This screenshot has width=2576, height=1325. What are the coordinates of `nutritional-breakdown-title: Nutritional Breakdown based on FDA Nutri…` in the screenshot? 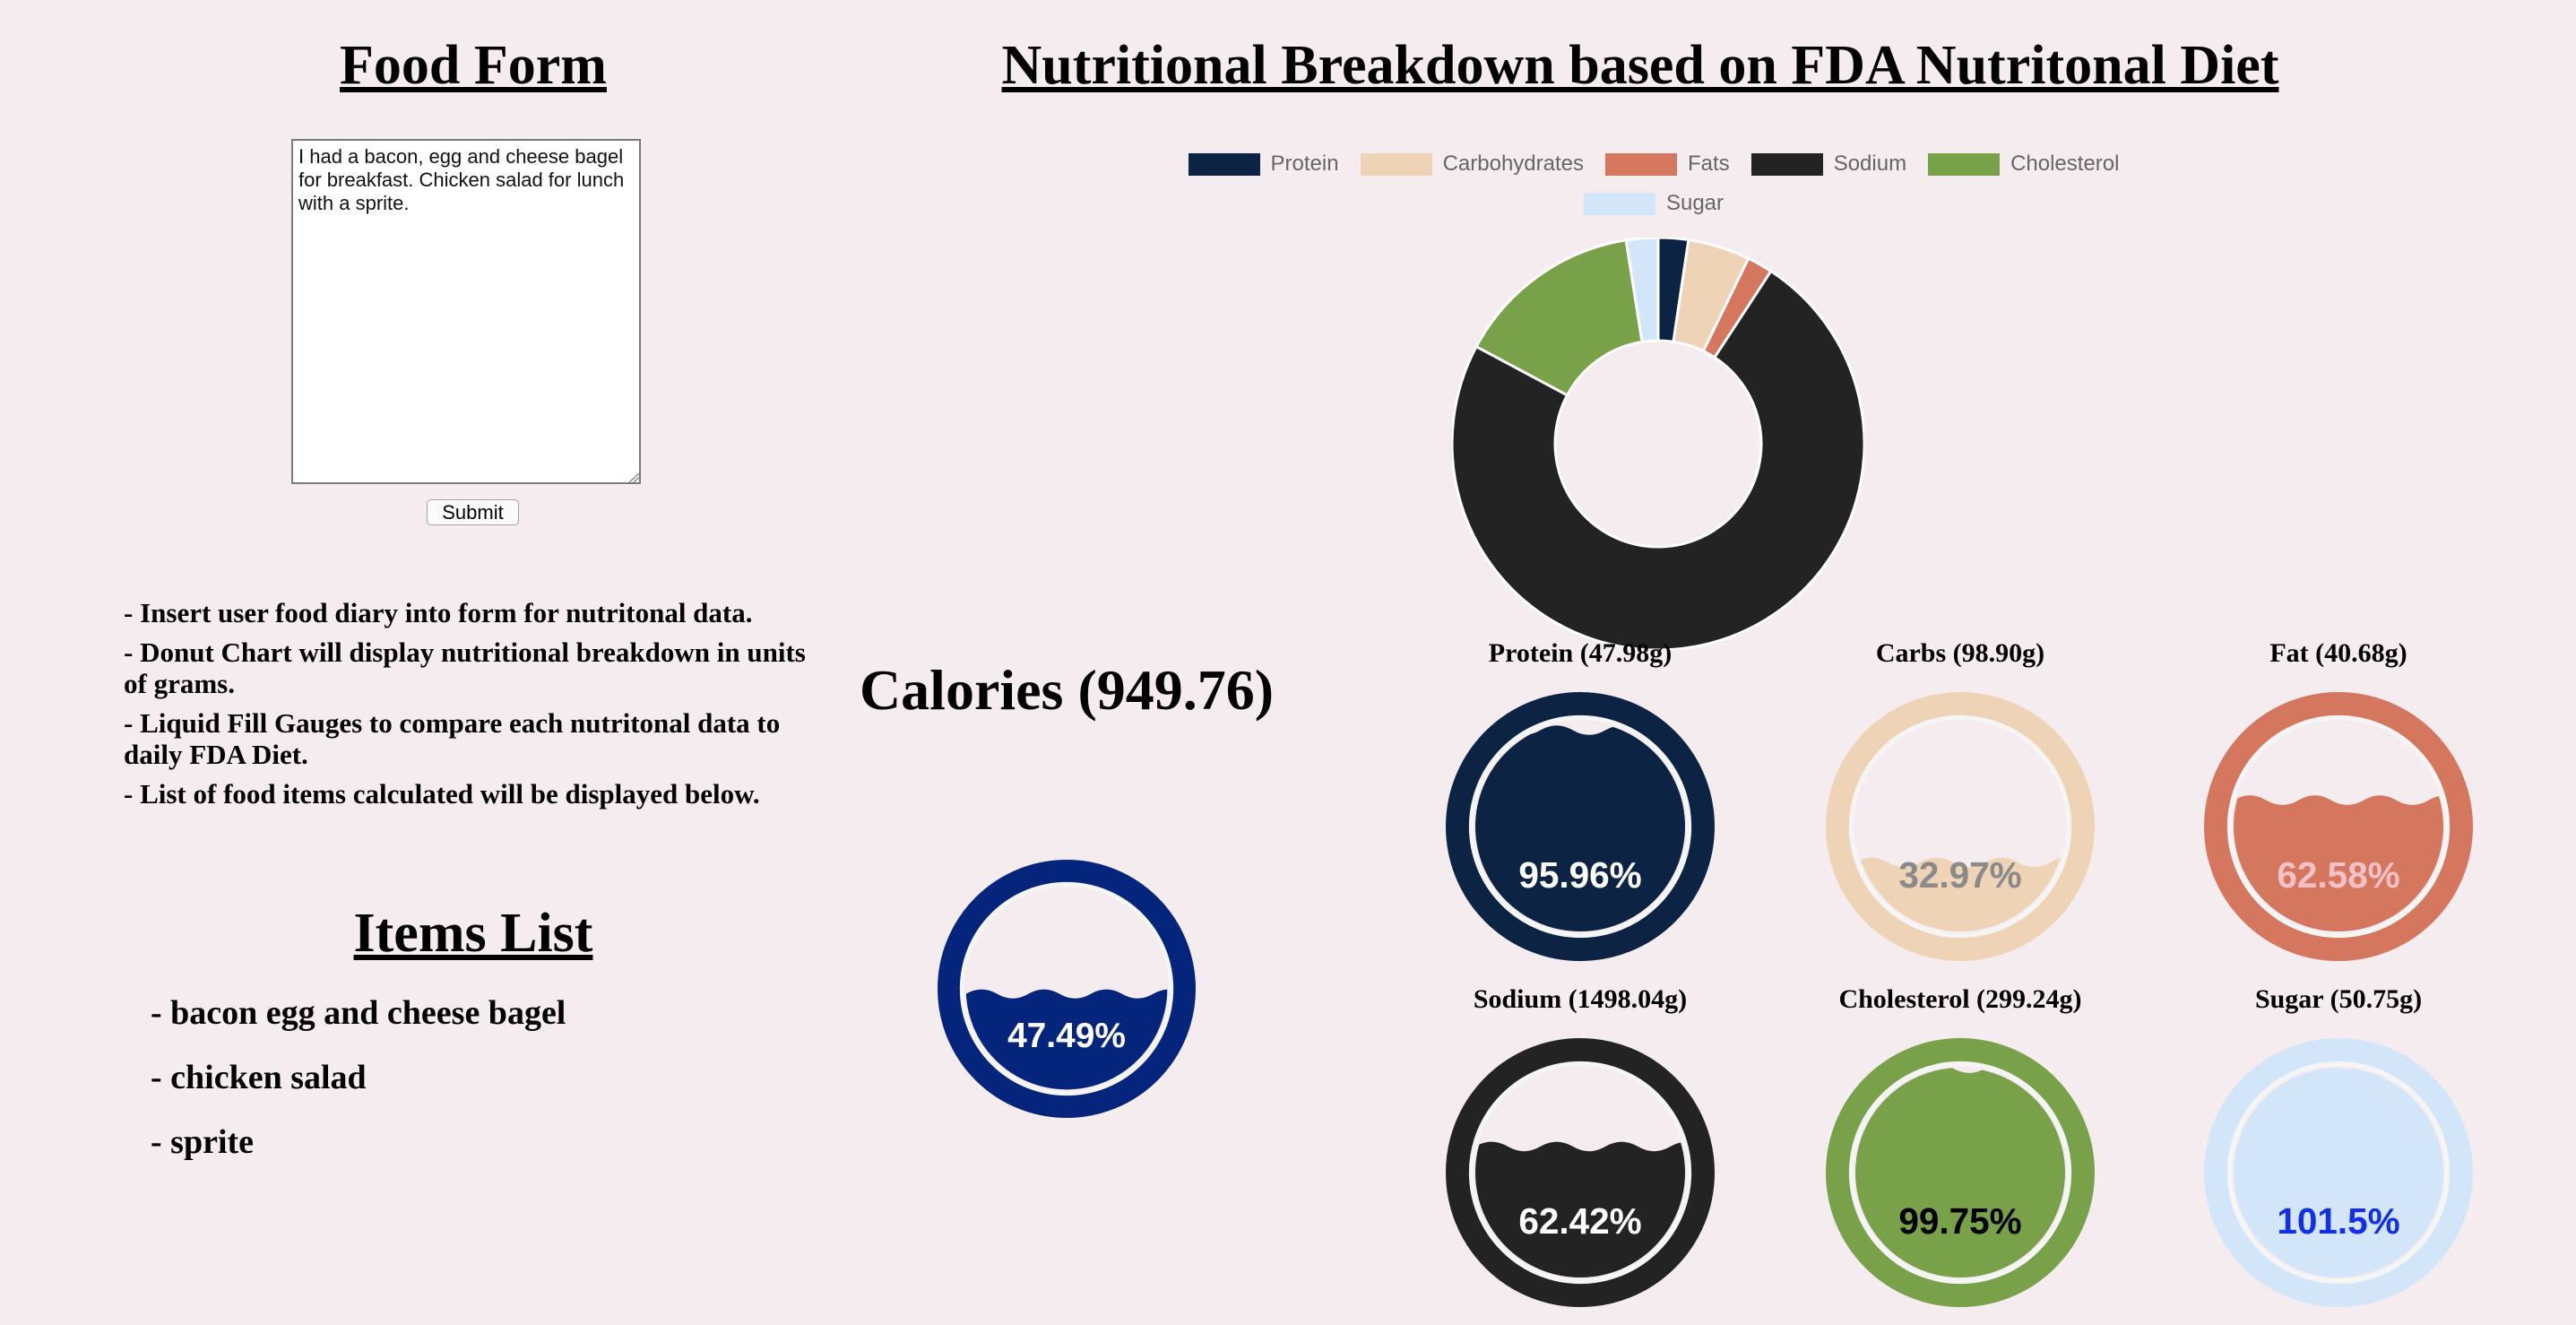 It's located at (1640, 65).